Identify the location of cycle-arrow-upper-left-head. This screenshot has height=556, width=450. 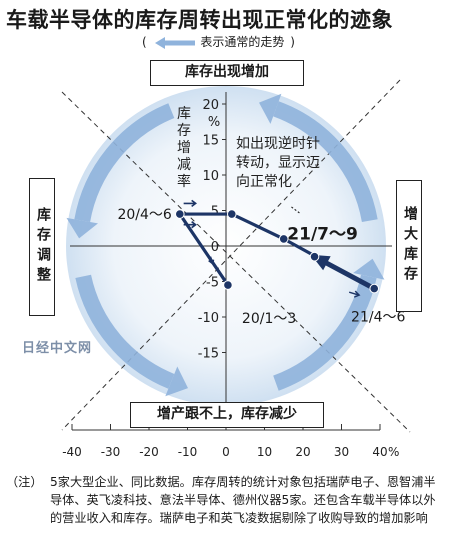
(82, 228).